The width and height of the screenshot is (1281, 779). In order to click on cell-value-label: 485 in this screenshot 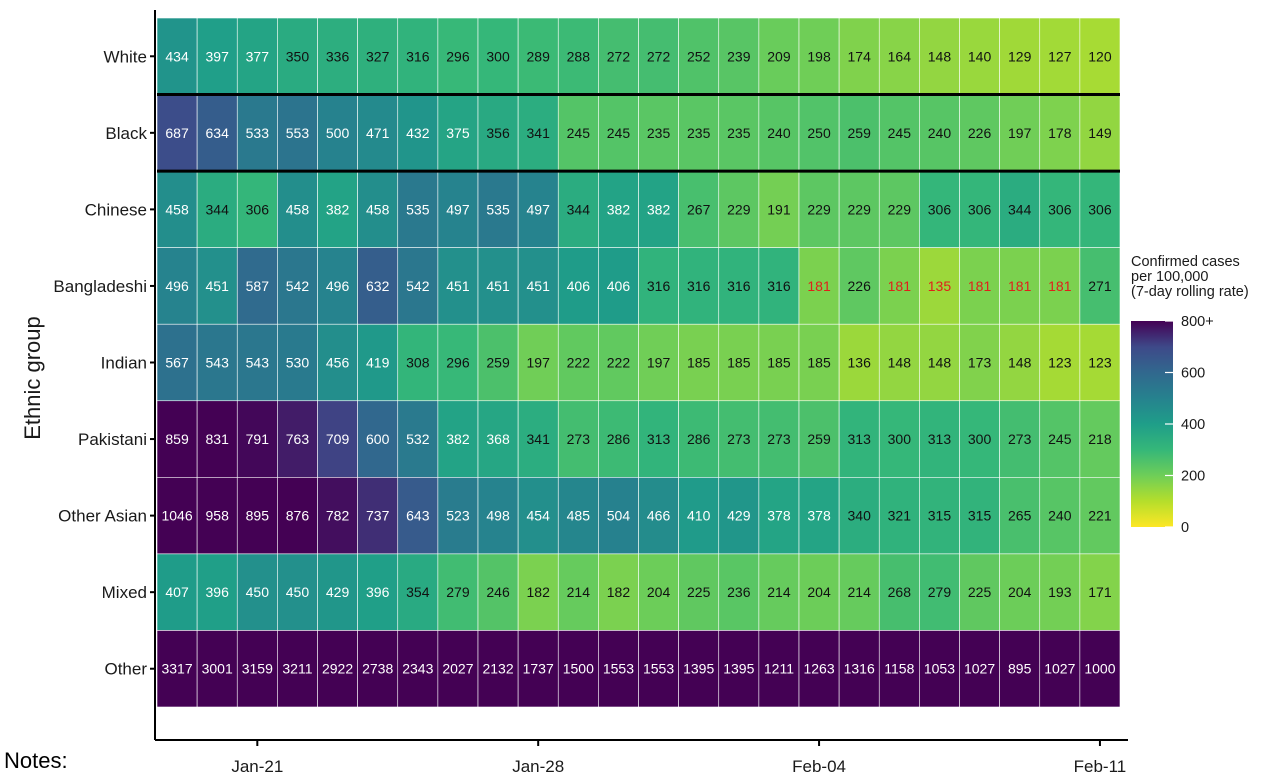, I will do `click(579, 516)`.